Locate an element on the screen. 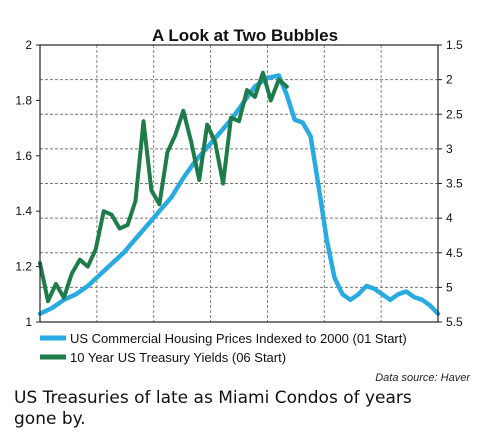  legend-label-yields: 10 Year US Treasury Yields (06 Start) is located at coordinates (178, 357).